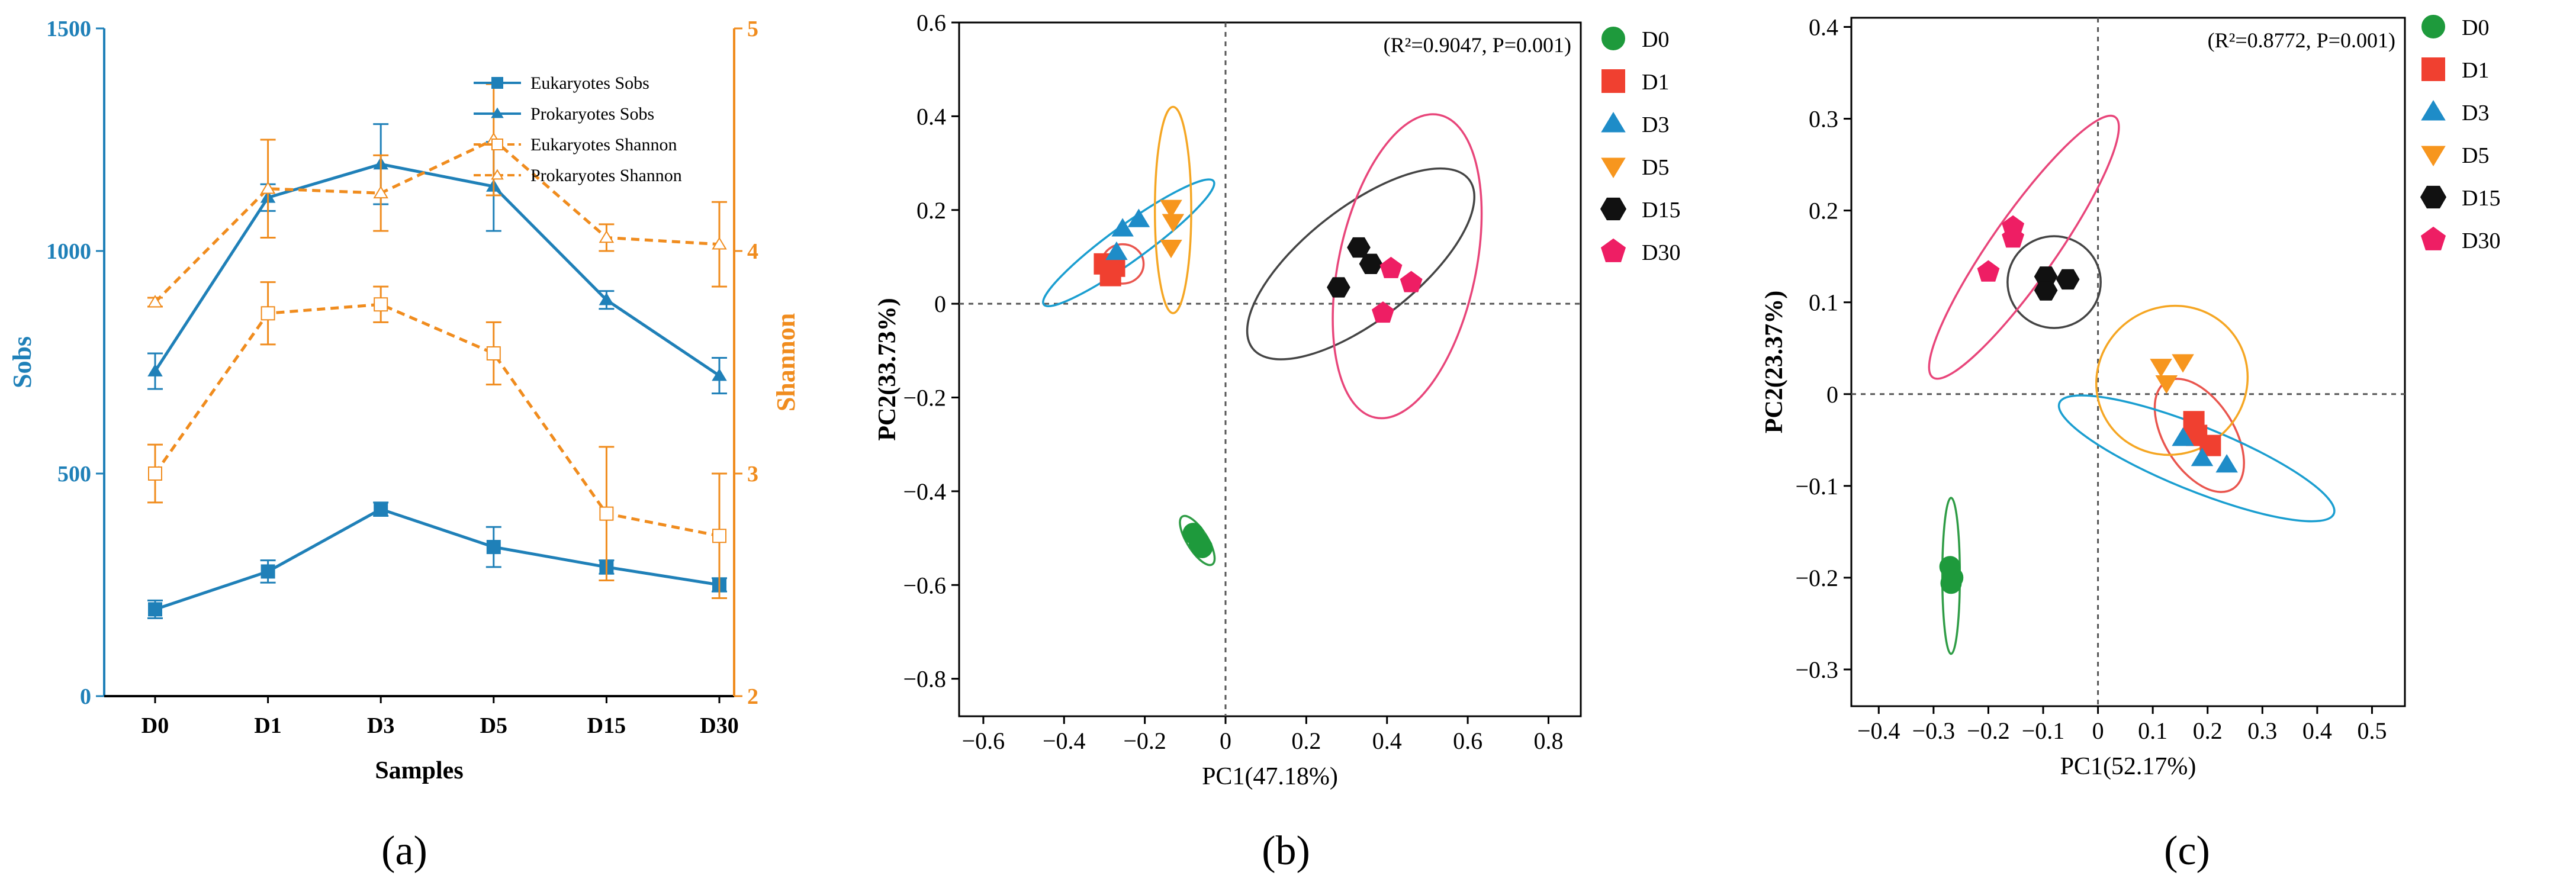 The image size is (2576, 882). Describe the element at coordinates (1387, 741) in the screenshot. I see `x-axis-tick-label: 0.4` at that location.